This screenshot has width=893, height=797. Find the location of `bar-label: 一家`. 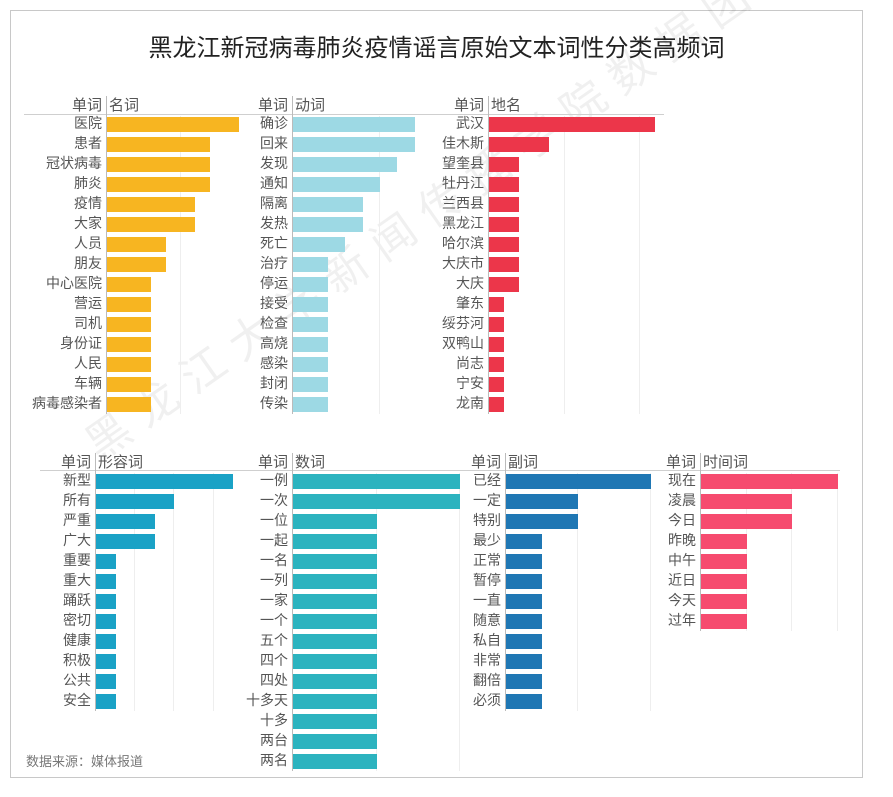

bar-label: 一家 is located at coordinates (274, 601).